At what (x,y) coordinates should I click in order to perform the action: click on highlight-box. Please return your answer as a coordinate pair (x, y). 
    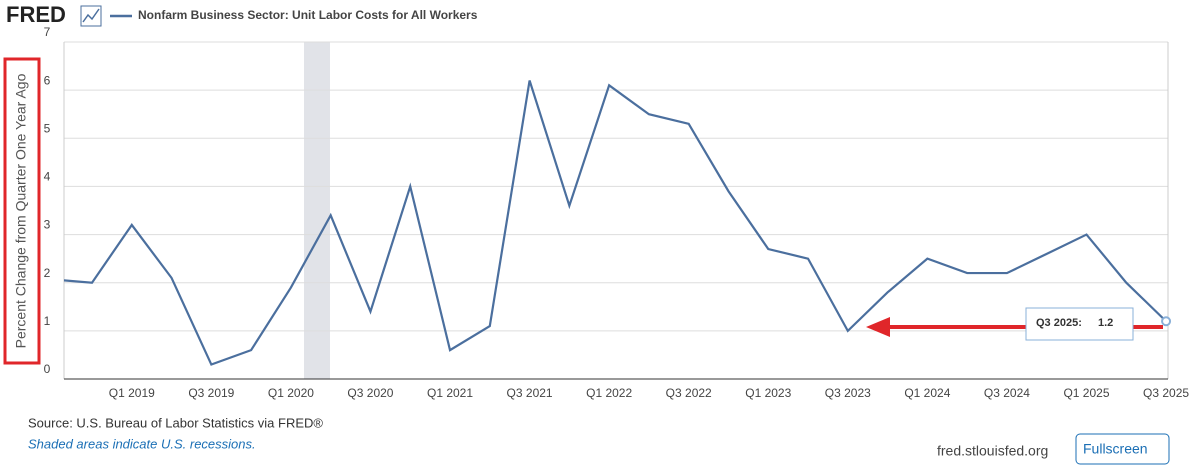
    Looking at the image, I should click on (22, 211).